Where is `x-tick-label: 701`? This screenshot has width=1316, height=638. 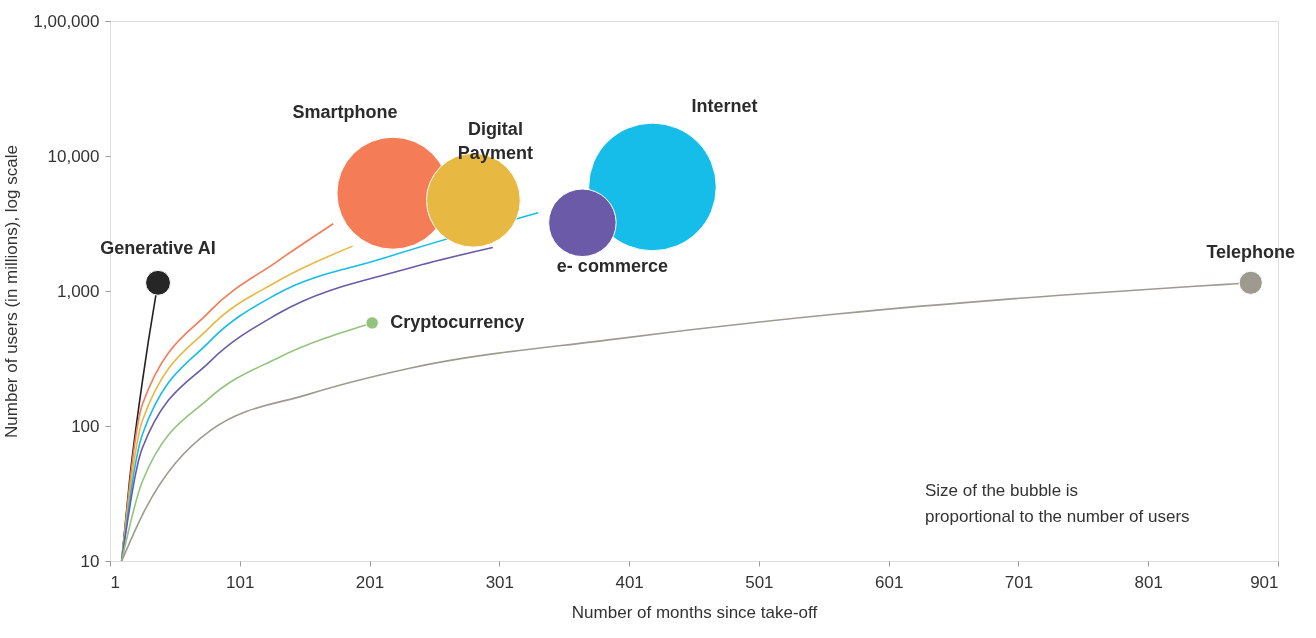 x-tick-label: 701 is located at coordinates (1019, 582).